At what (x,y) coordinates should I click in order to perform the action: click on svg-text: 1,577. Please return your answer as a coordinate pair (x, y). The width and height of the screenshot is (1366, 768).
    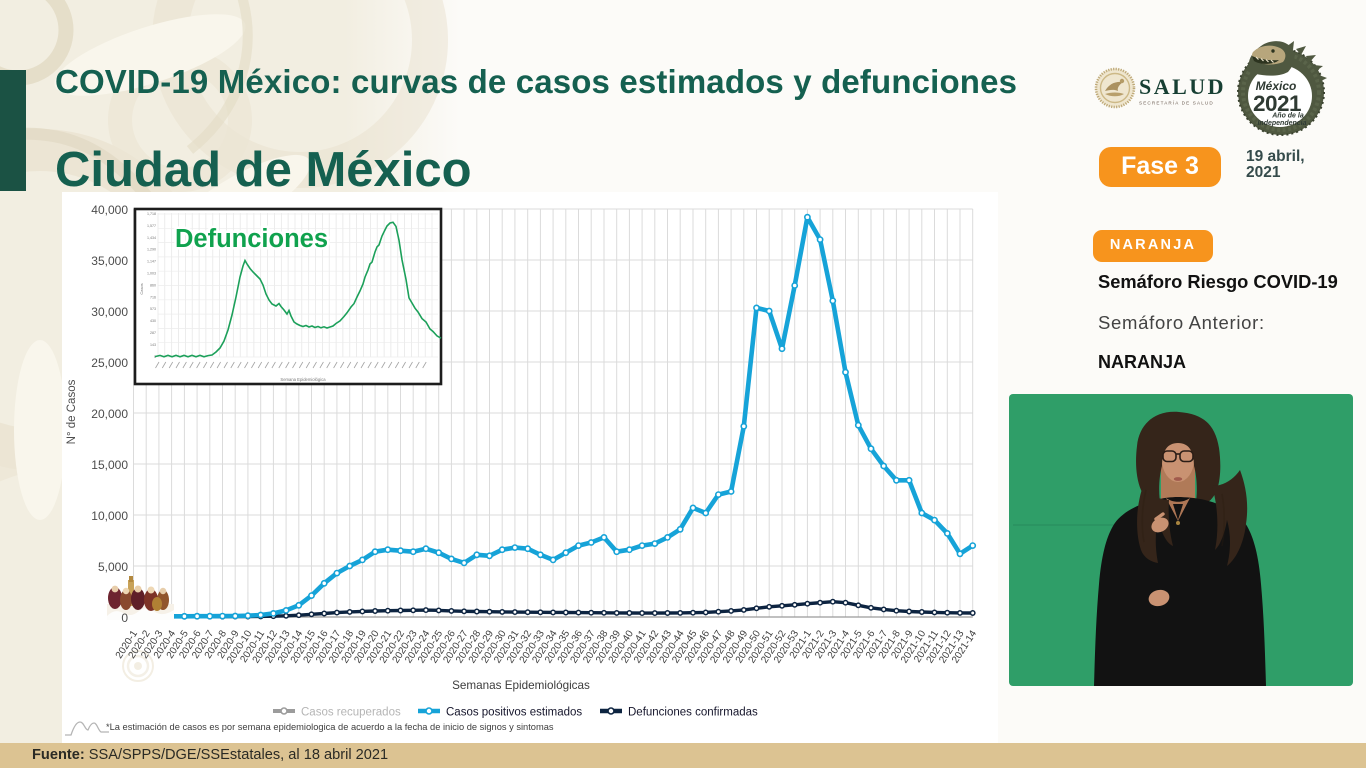
    Looking at the image, I should click on (151, 226).